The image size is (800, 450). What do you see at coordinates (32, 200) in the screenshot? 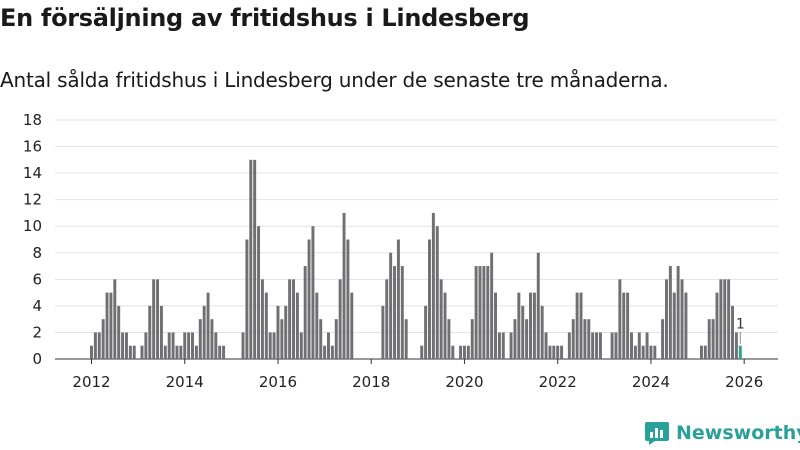
I see `y-tick-label: 12` at bounding box center [32, 200].